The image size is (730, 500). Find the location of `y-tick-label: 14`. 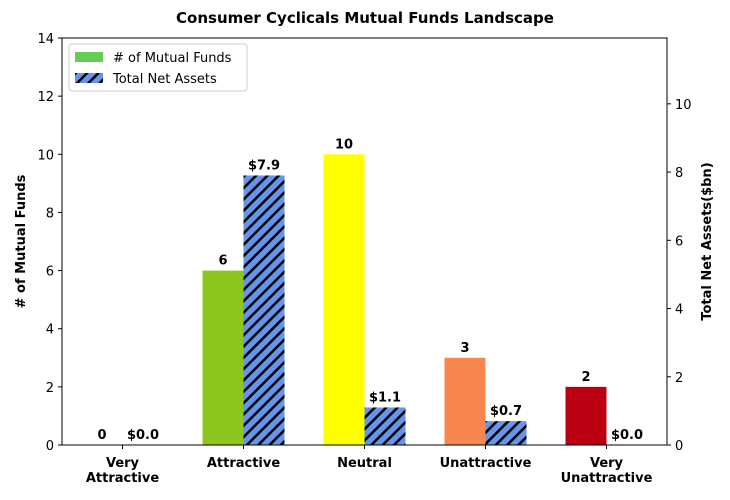

y-tick-label: 14 is located at coordinates (45, 39).